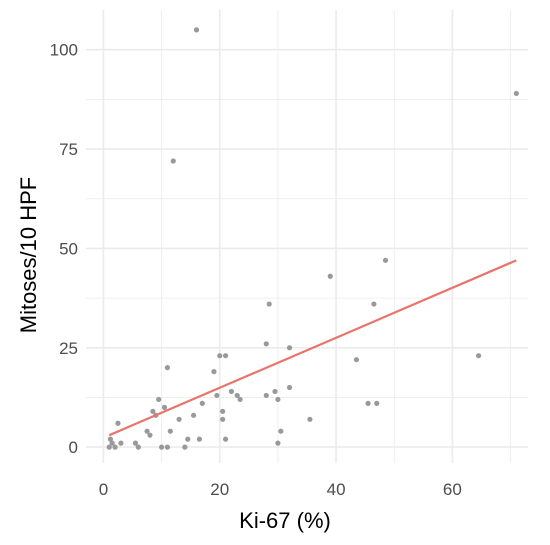 This screenshot has width=550, height=545. What do you see at coordinates (336, 489) in the screenshot?
I see `x-tick-label: 40` at bounding box center [336, 489].